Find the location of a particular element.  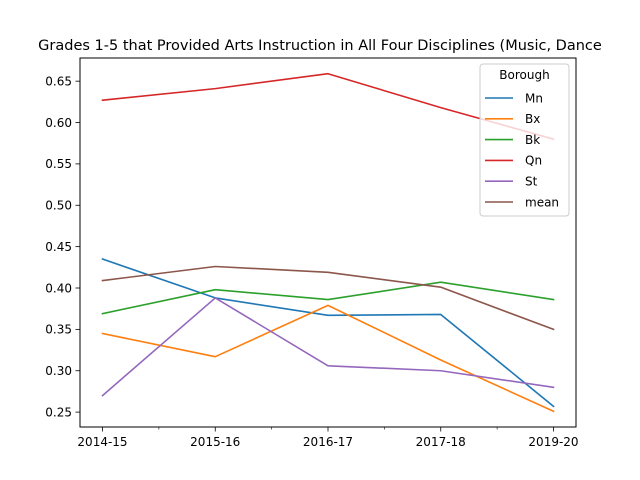

y-tick-label: 0.65 is located at coordinates (58, 81).